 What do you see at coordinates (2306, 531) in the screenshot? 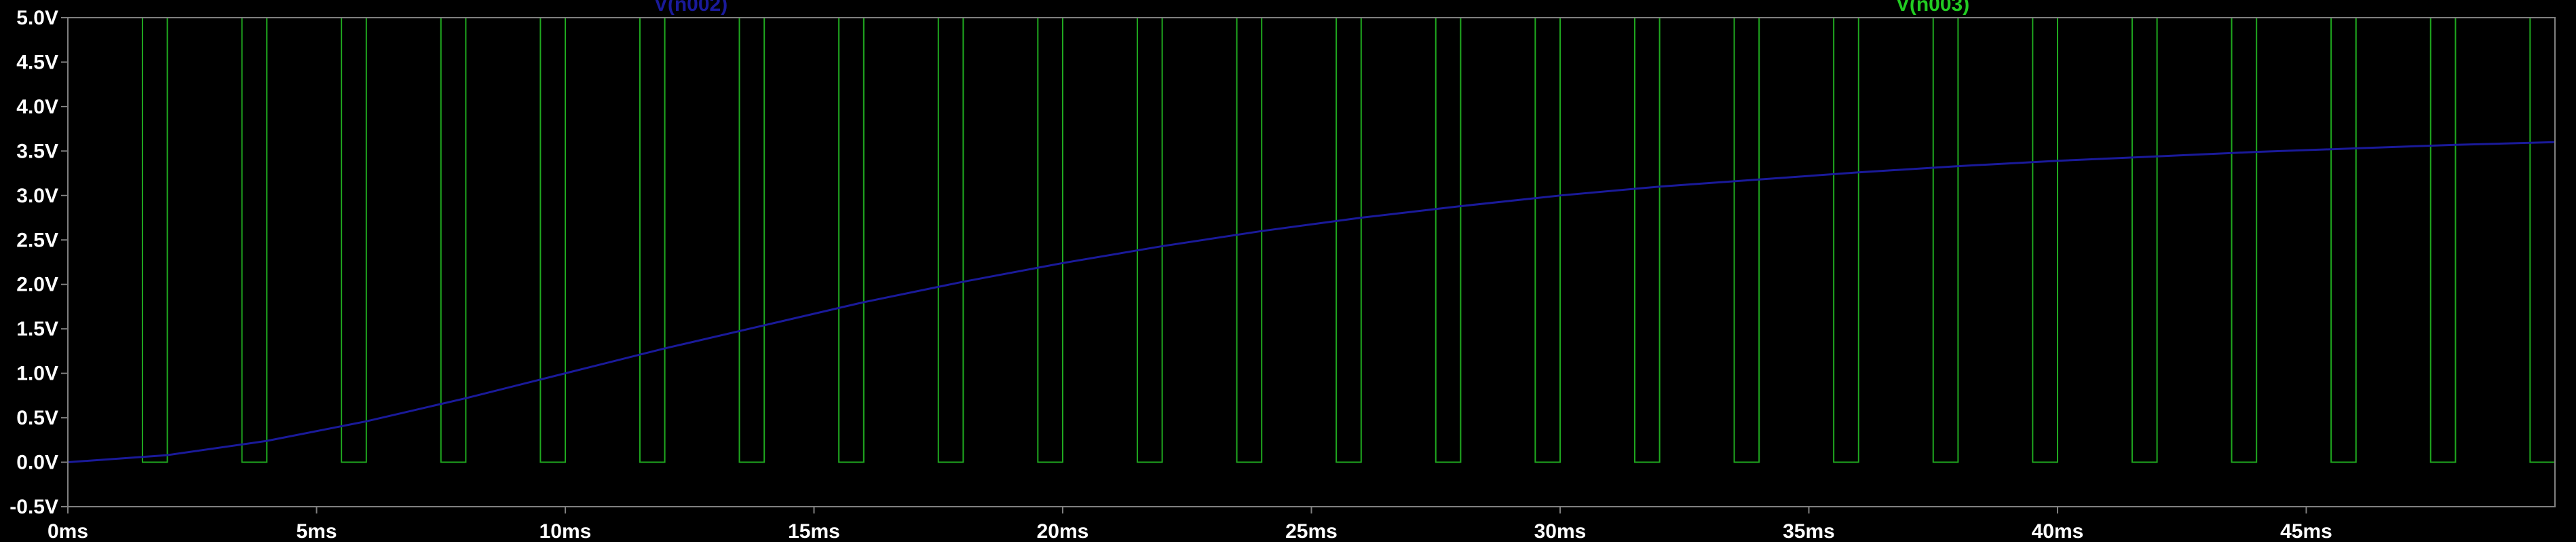
I see `x-tick-label: 45ms` at bounding box center [2306, 531].